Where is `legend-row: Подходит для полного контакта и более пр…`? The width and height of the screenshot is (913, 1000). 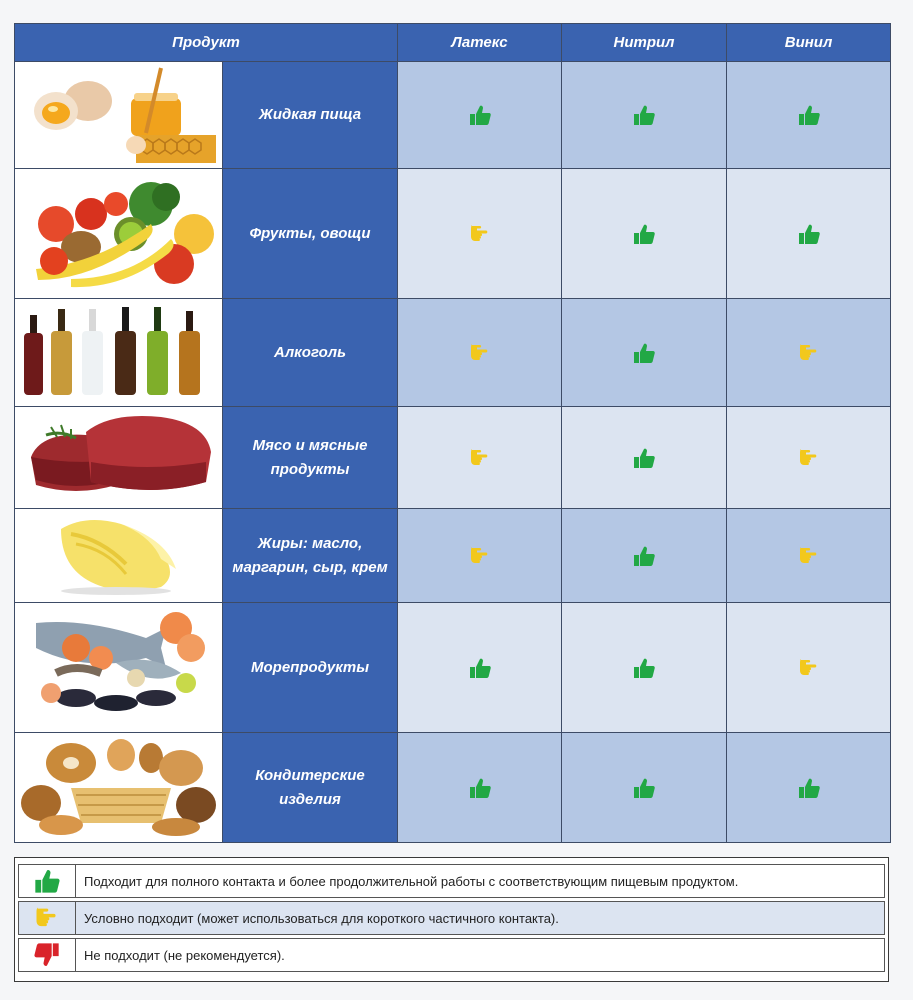 legend-row: Подходит для полного контакта и более пр… is located at coordinates (451, 881).